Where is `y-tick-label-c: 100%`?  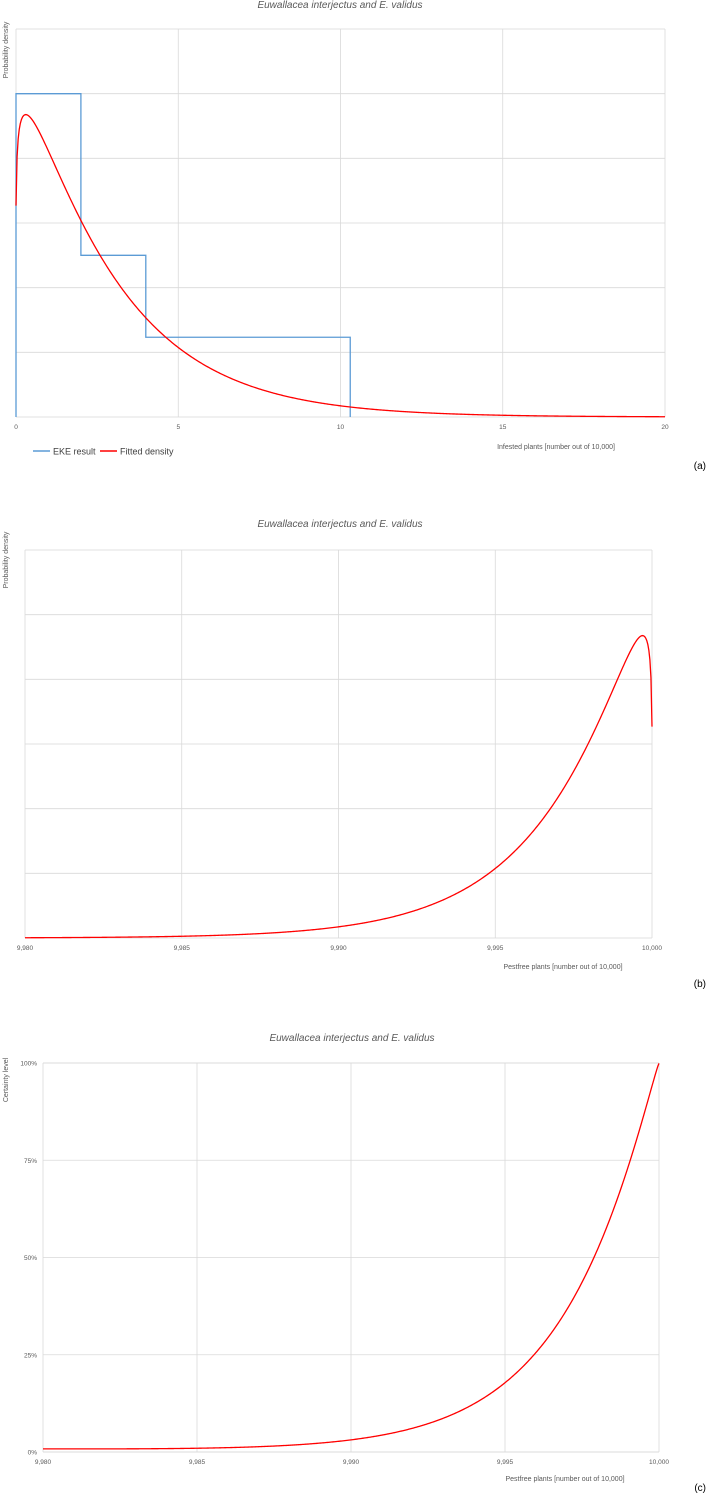 y-tick-label-c: 100% is located at coordinates (28, 1064).